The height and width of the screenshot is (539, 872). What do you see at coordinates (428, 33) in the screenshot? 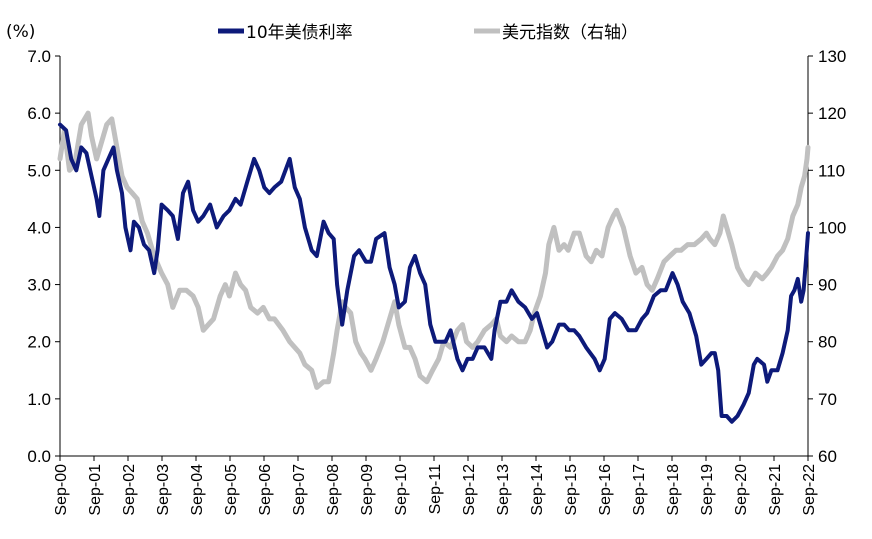
I see `legend: 10年美债利率 美元指数（右轴）` at bounding box center [428, 33].